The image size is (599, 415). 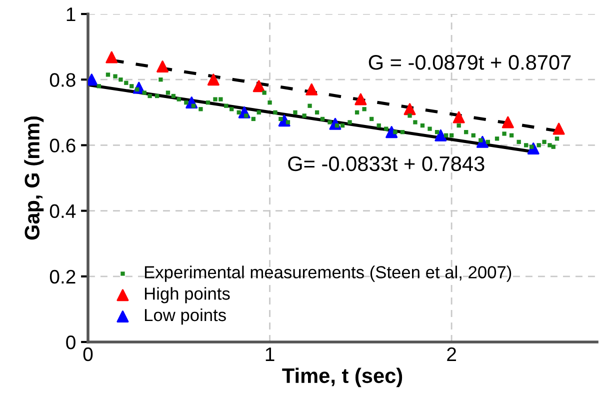 What do you see at coordinates (63, 80) in the screenshot?
I see `y-tick-label: 0.8` at bounding box center [63, 80].